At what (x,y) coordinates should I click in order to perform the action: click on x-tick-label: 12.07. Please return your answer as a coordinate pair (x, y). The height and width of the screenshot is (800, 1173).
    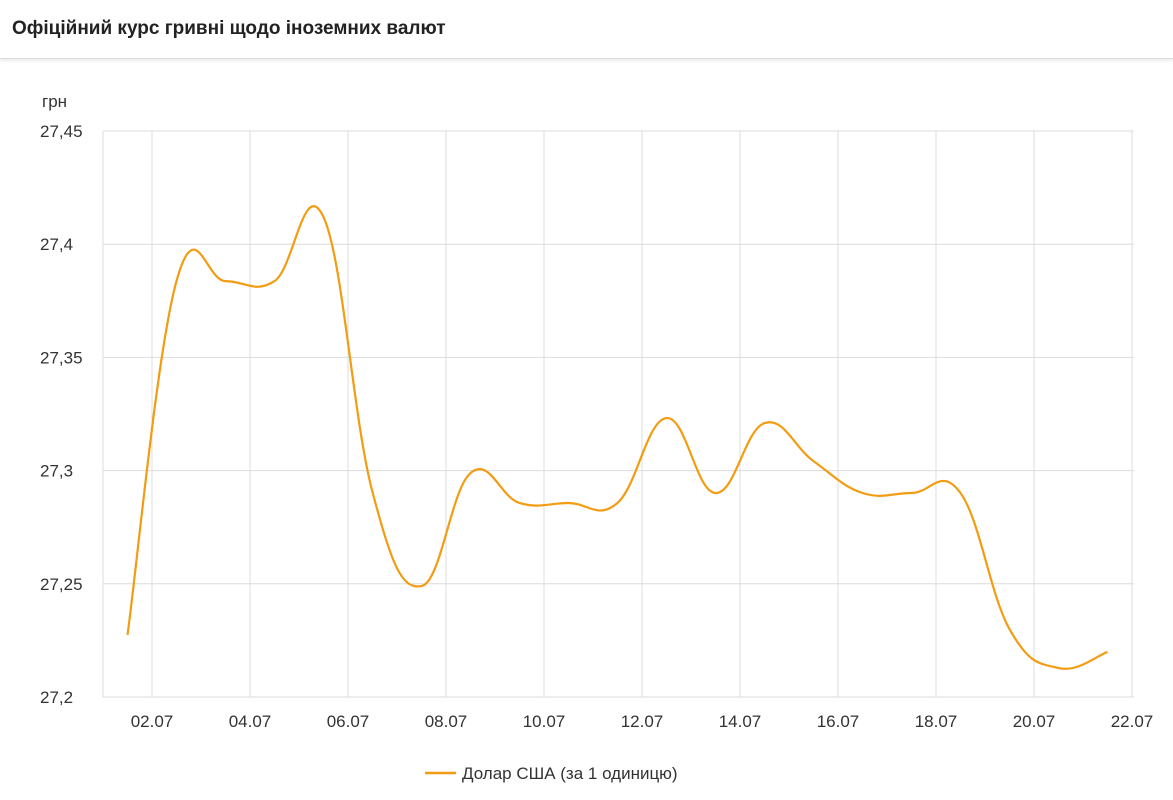
    Looking at the image, I should click on (642, 721).